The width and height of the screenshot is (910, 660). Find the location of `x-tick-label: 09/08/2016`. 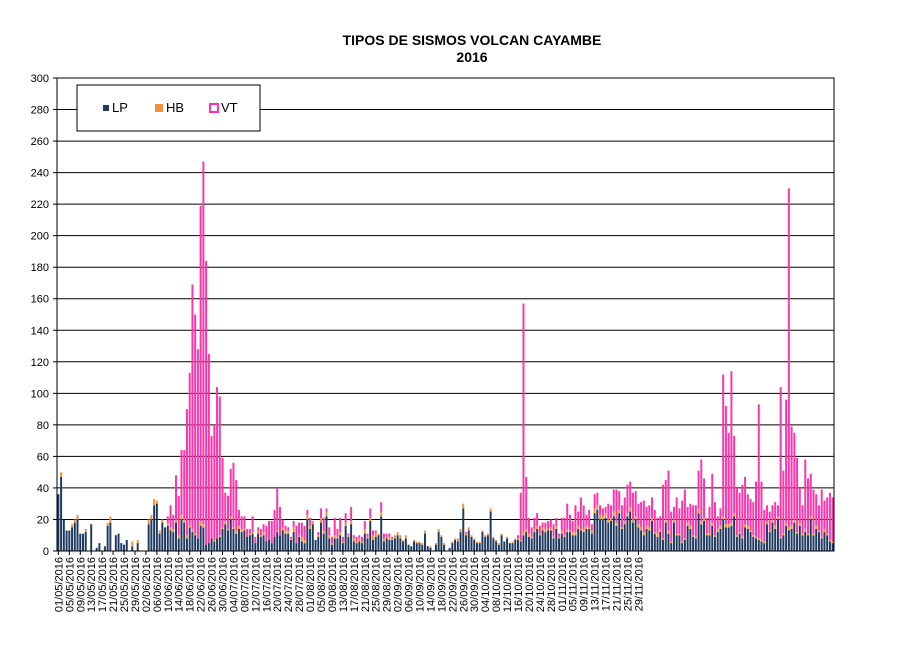

x-tick-label: 09/08/2016 is located at coordinates (333, 584).